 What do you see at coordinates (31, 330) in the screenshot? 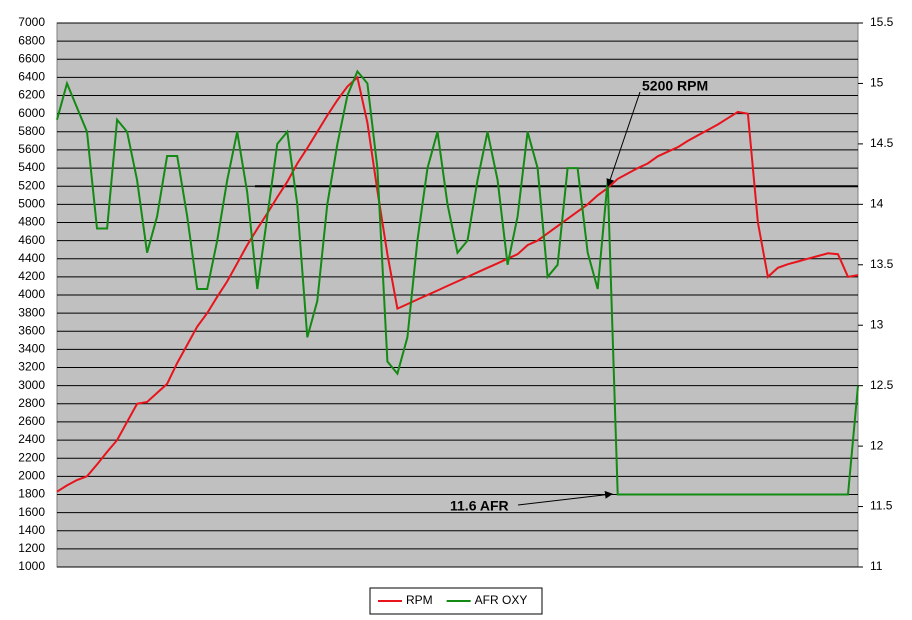
I see `y-tick-label: 3600` at bounding box center [31, 330].